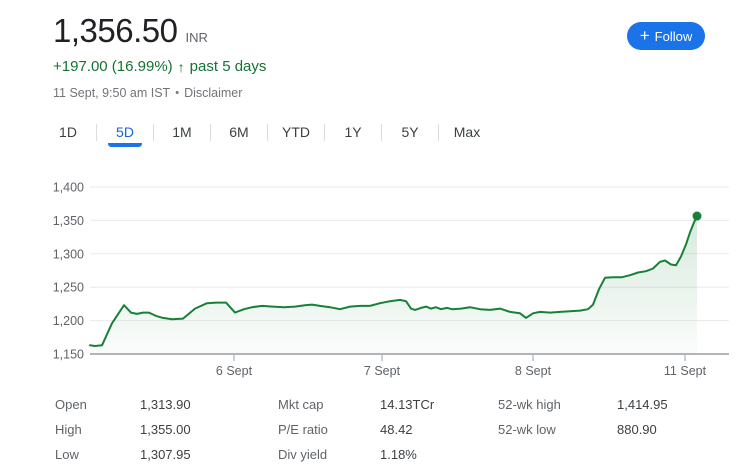 The image size is (740, 473). What do you see at coordinates (123, 404) in the screenshot?
I see `stat-row: Open 1,313.90` at bounding box center [123, 404].